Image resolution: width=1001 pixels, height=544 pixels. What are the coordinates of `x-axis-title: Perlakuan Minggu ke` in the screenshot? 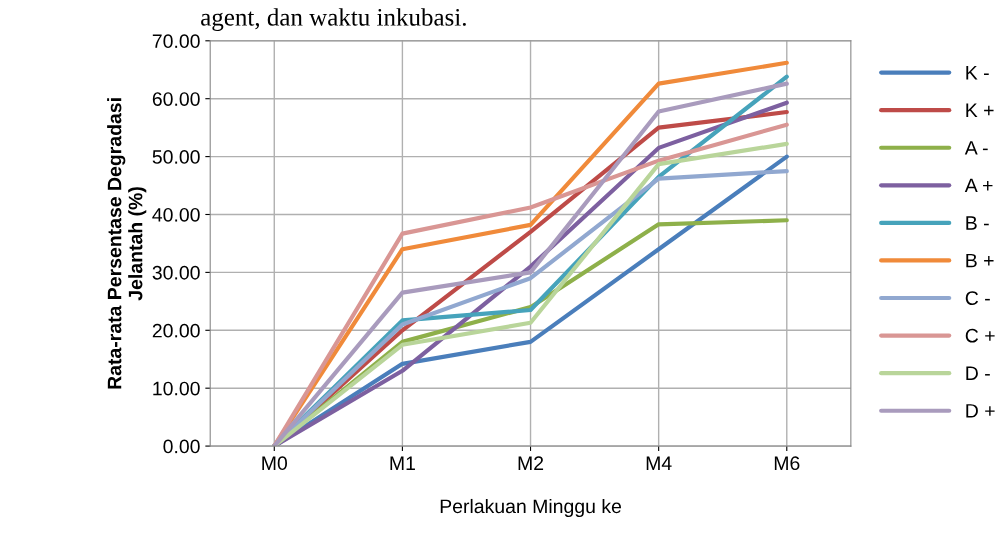 It's located at (531, 508).